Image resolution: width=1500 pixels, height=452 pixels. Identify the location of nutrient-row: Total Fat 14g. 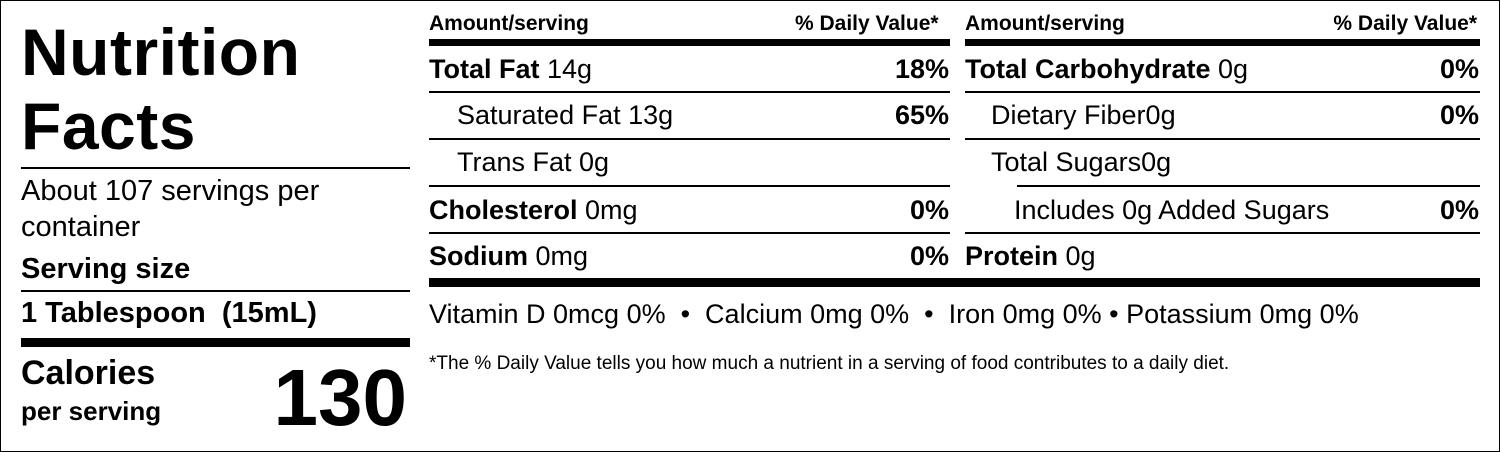
(510, 69).